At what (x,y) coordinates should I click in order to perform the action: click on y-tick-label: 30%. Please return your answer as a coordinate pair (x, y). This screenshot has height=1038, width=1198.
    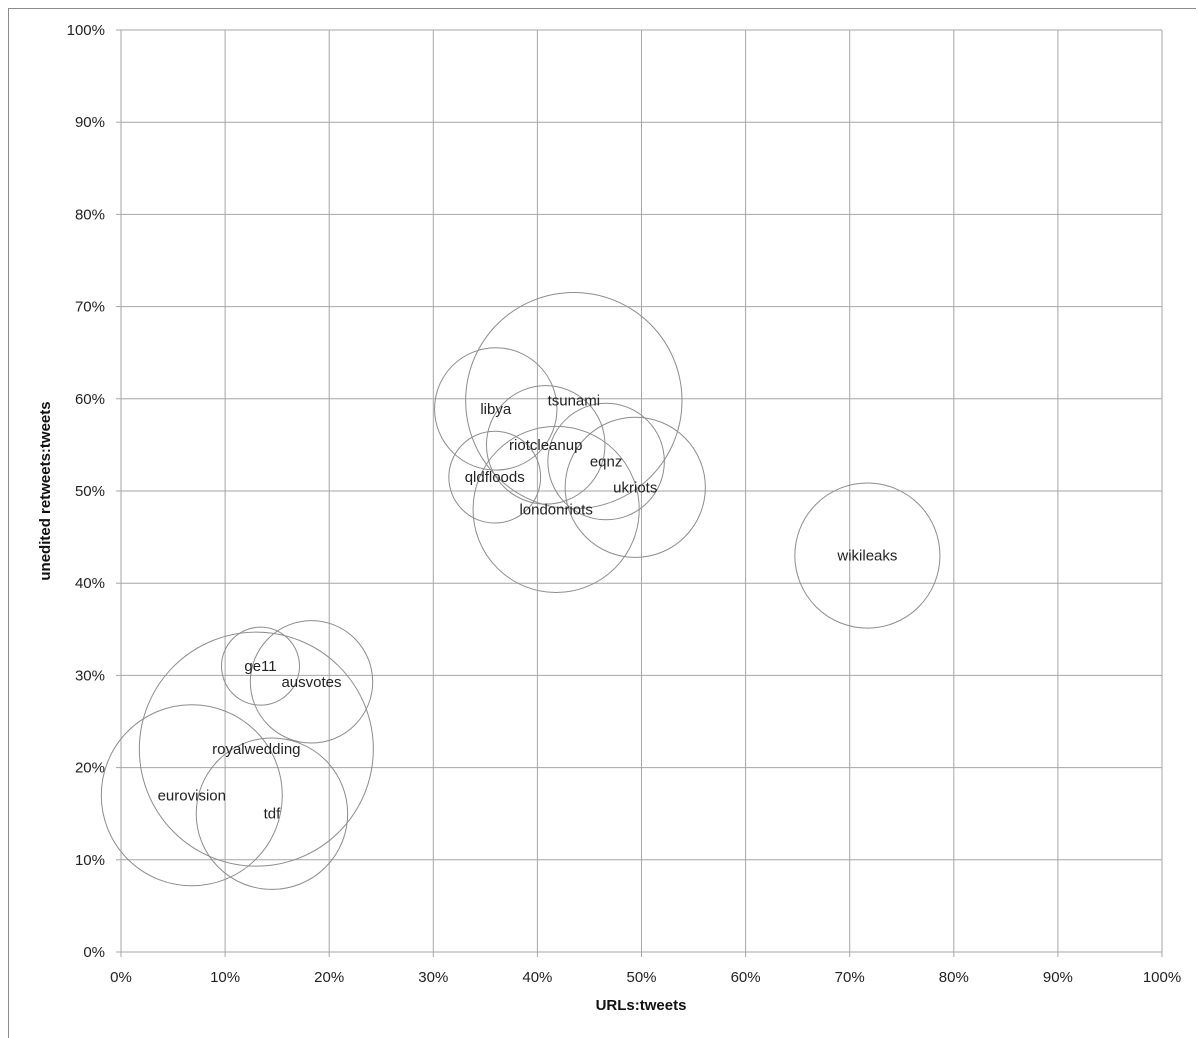
    Looking at the image, I should click on (90, 675).